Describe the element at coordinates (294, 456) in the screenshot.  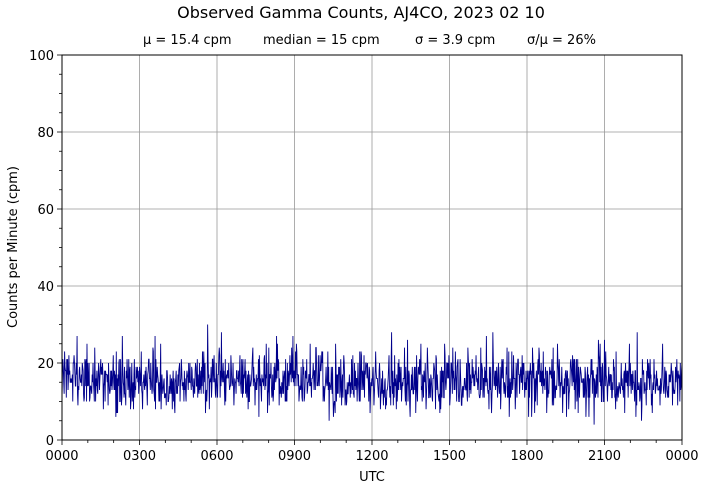
I see `x-tick-label: 0900` at that location.